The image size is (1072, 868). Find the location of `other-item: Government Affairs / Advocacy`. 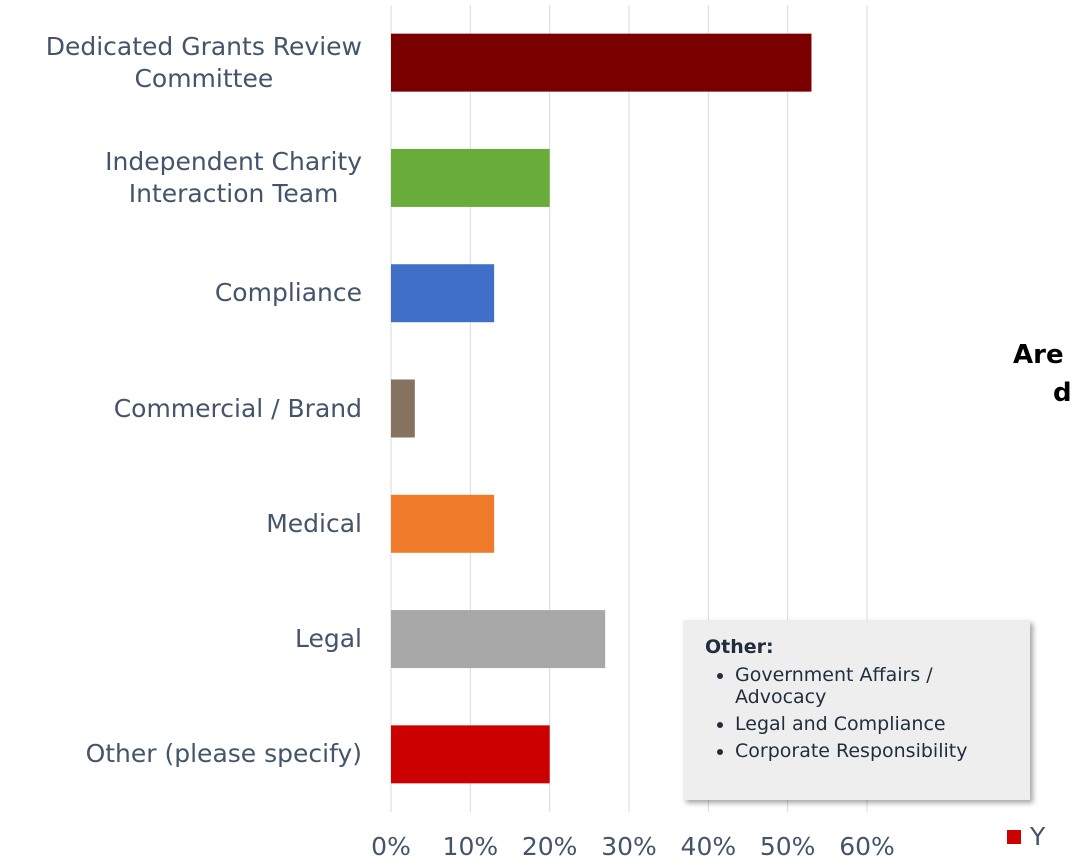

other-item: Government Affairs / Advocacy is located at coordinates (882, 686).